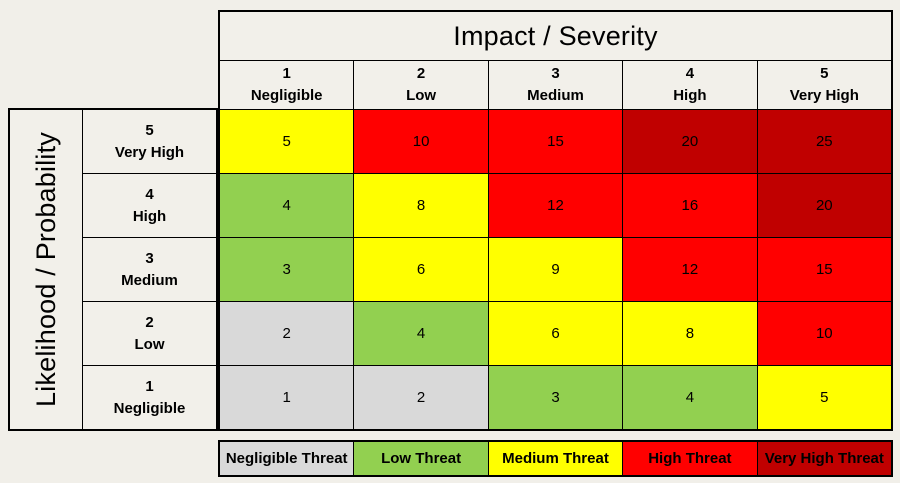 The height and width of the screenshot is (483, 900). What do you see at coordinates (824, 95) in the screenshot?
I see `column-header-label: Very High` at bounding box center [824, 95].